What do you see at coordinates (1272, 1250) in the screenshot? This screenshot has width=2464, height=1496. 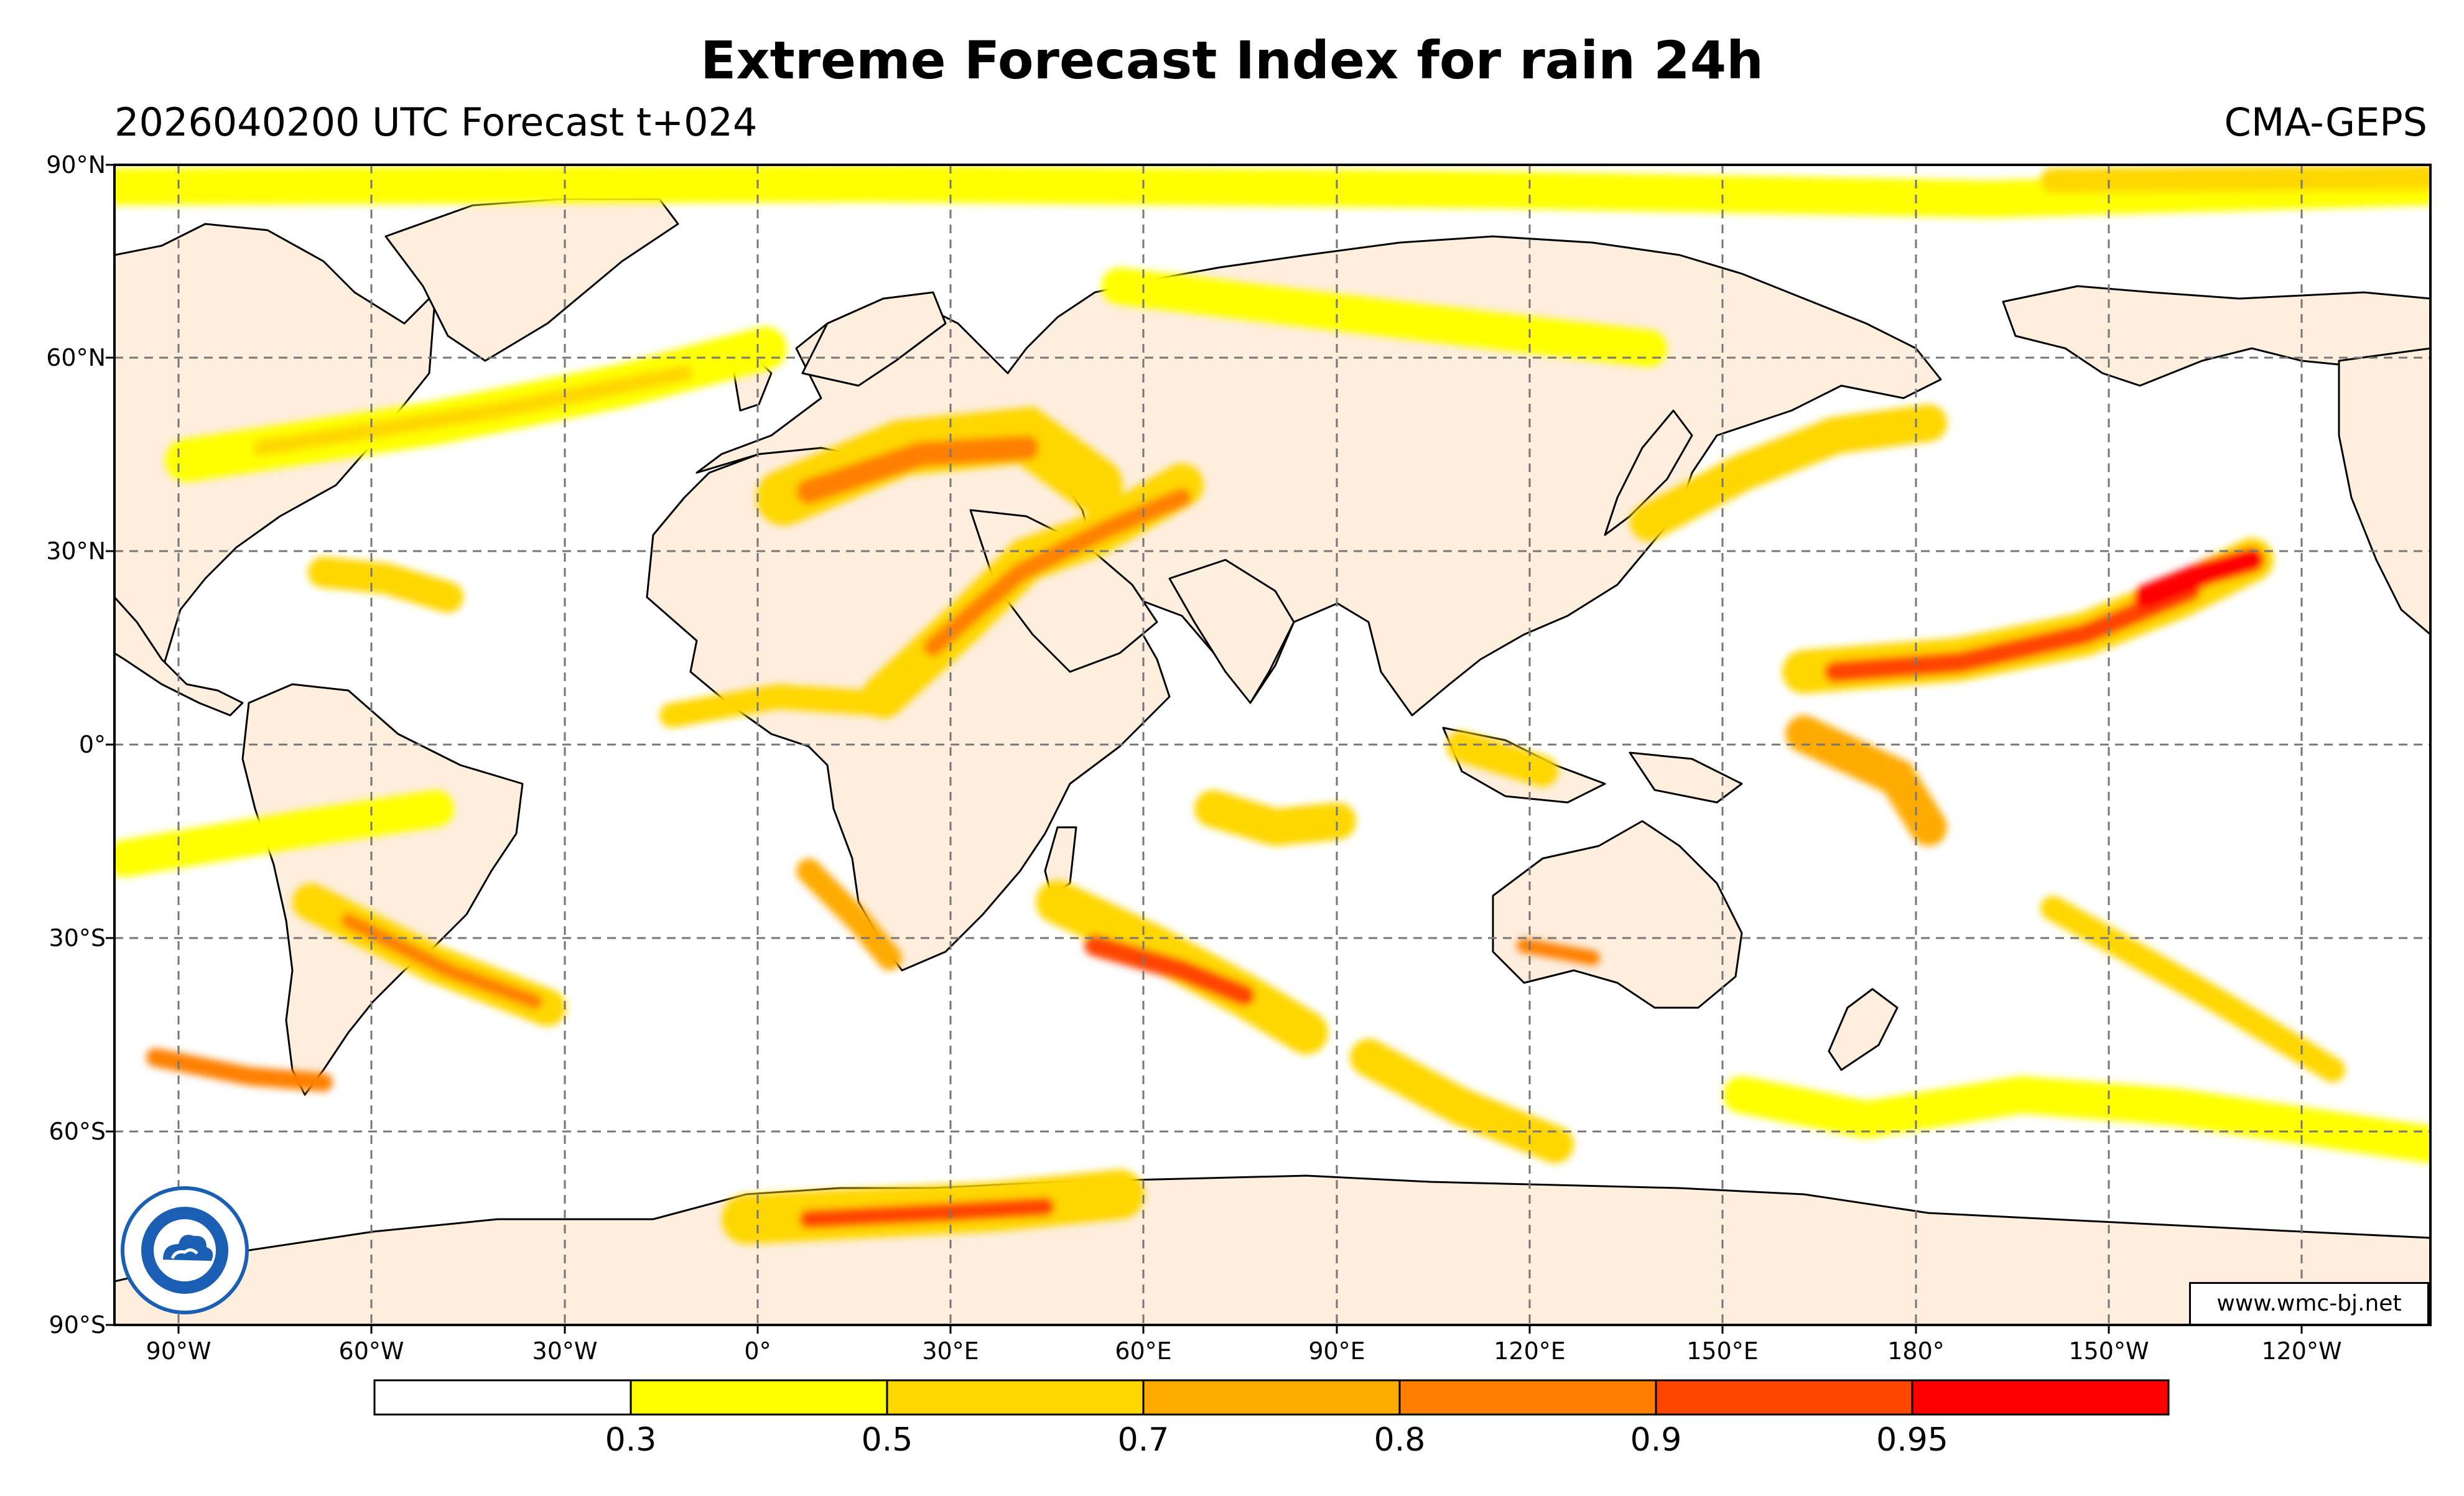 I see `land-antarctica` at bounding box center [1272, 1250].